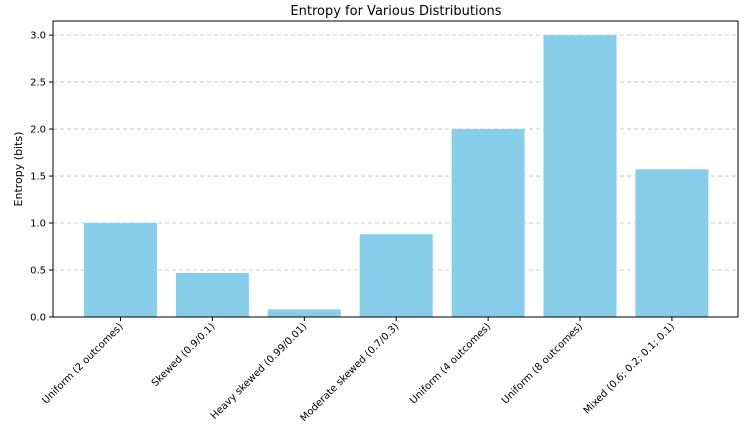  I want to click on chart-title: Entropy for Various Distributions, so click(395, 11).